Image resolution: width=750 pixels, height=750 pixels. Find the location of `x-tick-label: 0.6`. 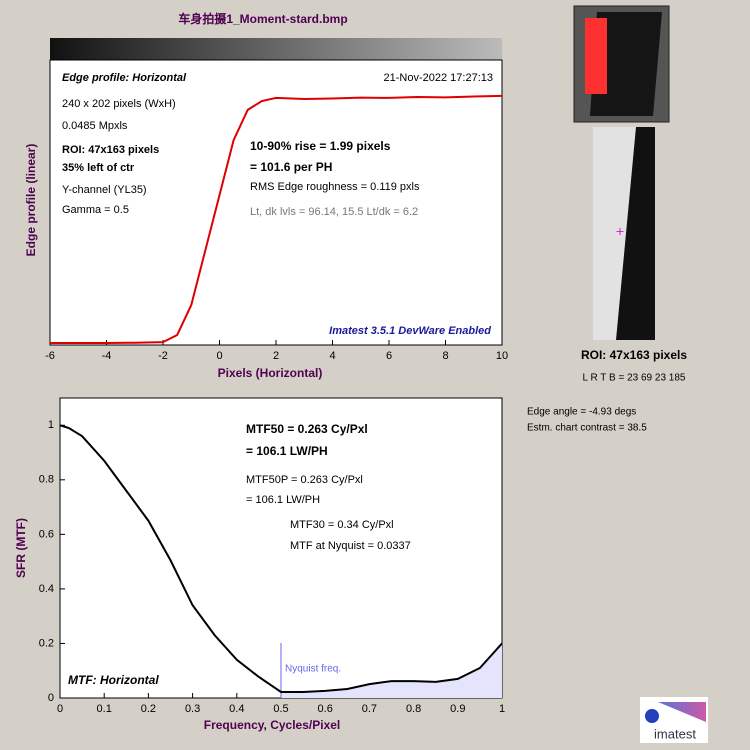

x-tick-label: 0.6 is located at coordinates (325, 709).